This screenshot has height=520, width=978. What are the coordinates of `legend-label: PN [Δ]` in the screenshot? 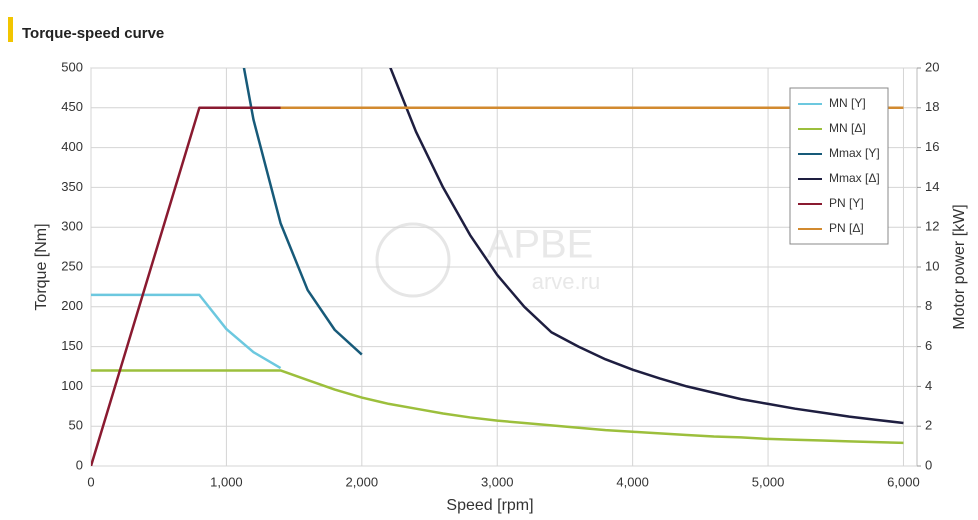 It's located at (846, 228).